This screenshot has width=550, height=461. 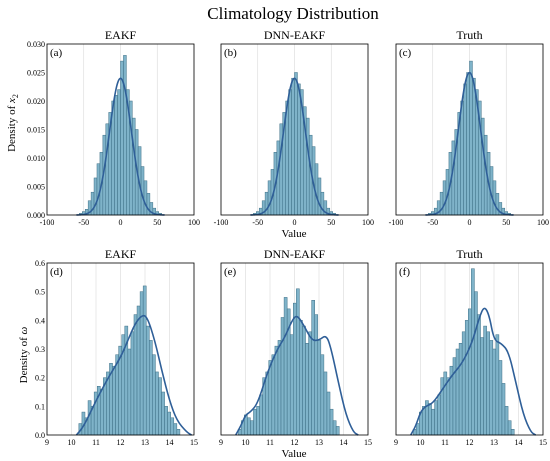 I want to click on row-1-x-label: Value, so click(x=293, y=234).